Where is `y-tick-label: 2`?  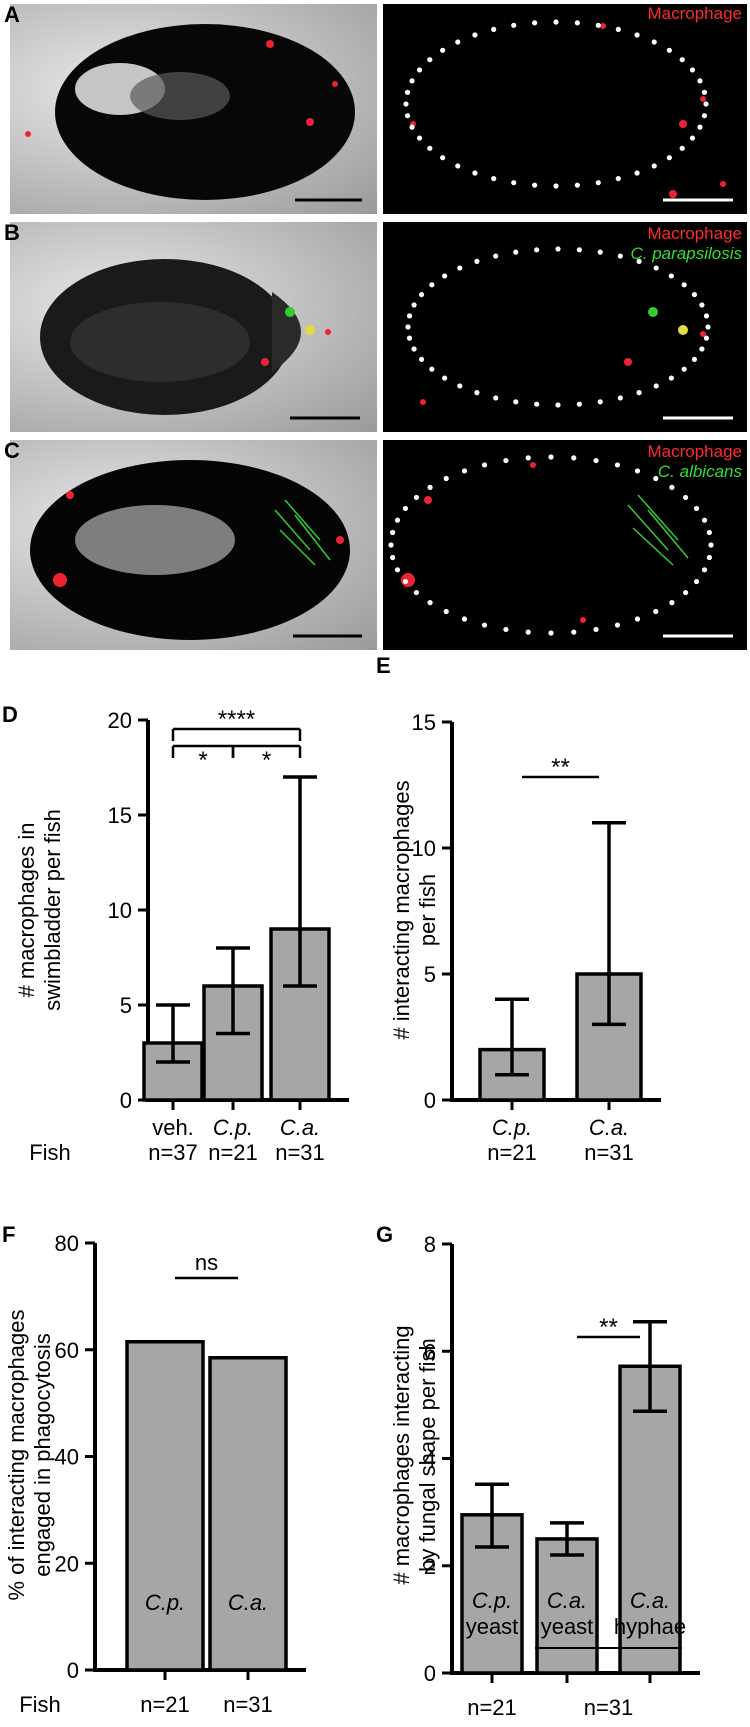 y-tick-label: 2 is located at coordinates (430, 1566).